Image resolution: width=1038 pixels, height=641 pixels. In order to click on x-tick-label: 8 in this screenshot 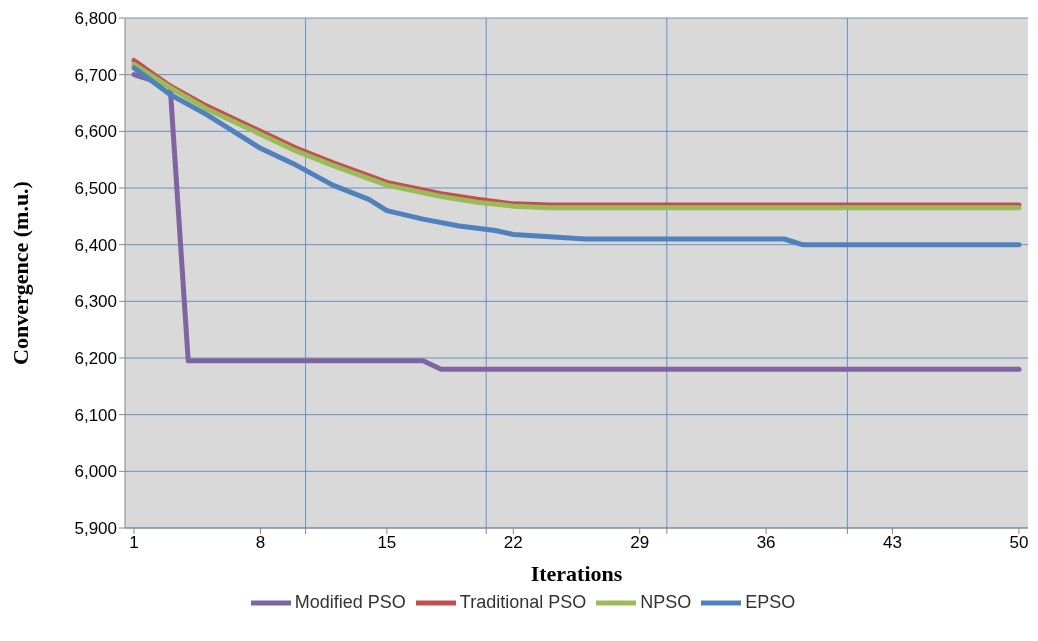, I will do `click(260, 543)`.